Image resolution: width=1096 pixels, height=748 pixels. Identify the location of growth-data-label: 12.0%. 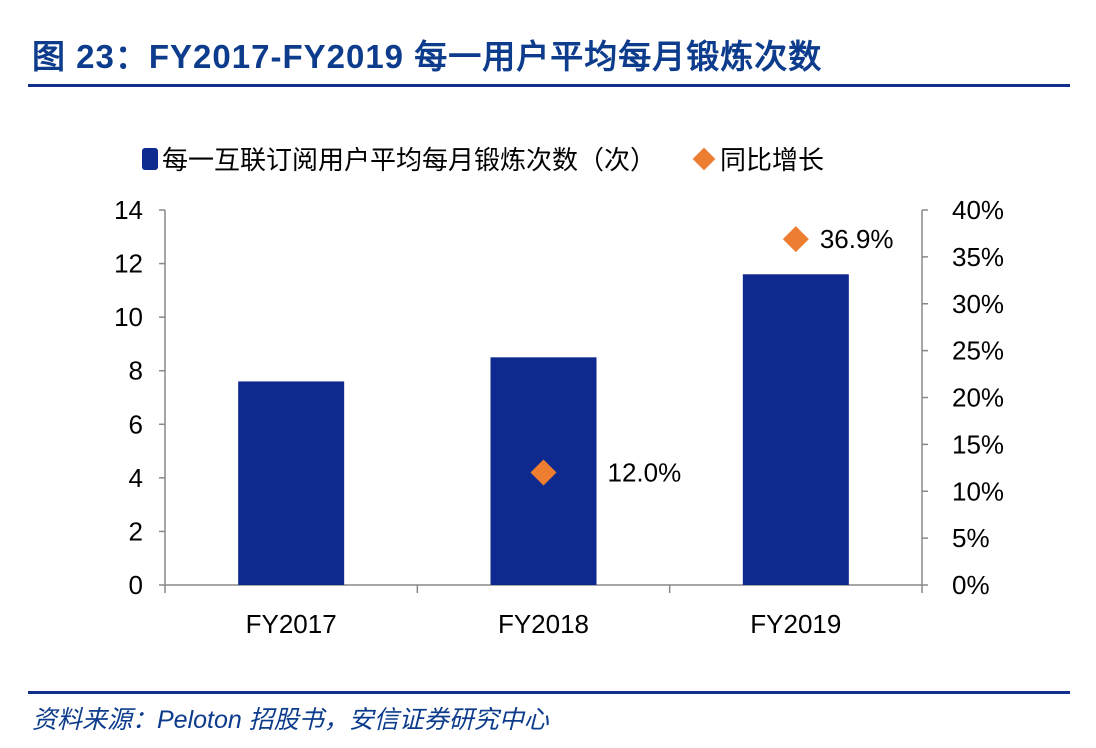
(645, 473).